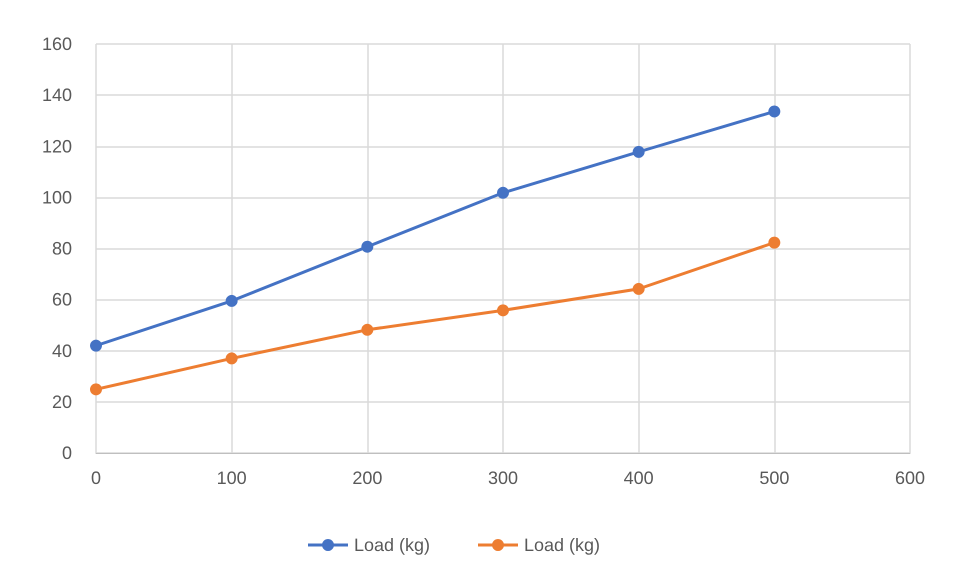 The width and height of the screenshot is (958, 581). I want to click on x-tick-label: 500, so click(774, 478).